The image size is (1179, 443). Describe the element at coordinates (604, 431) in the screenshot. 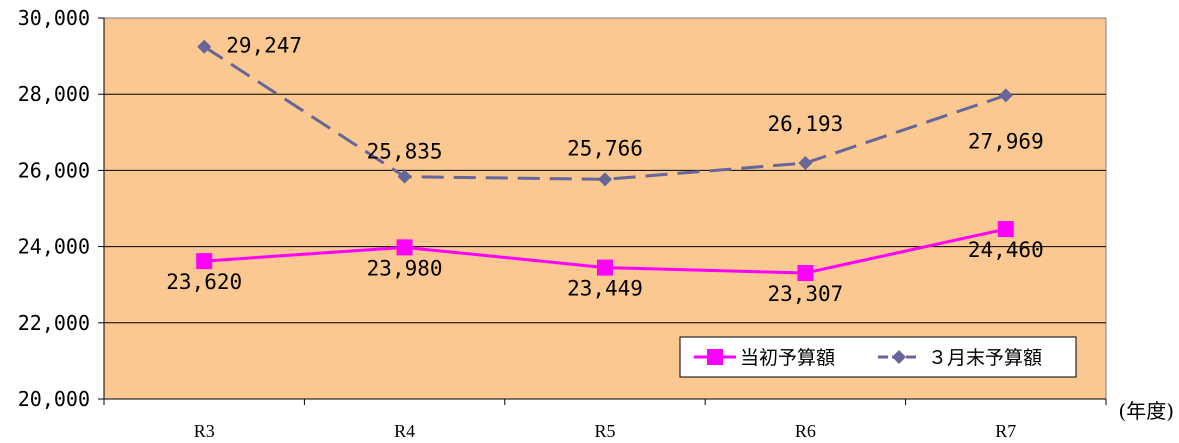

I see `x-tick-label: R5` at that location.